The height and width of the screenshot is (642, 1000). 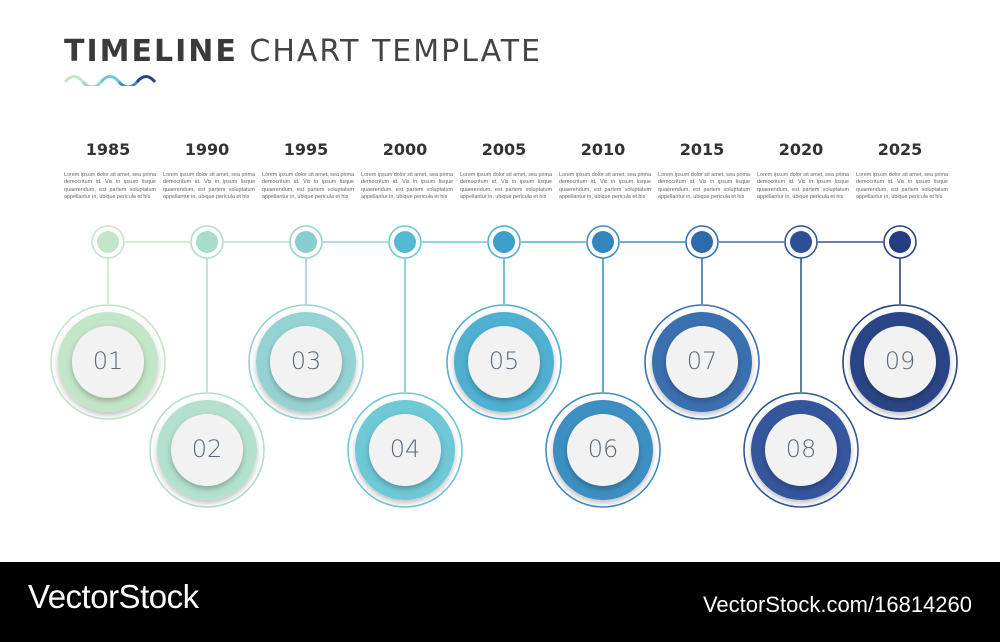 What do you see at coordinates (396, 51) in the screenshot?
I see `title-light: CHART TEMPLATE` at bounding box center [396, 51].